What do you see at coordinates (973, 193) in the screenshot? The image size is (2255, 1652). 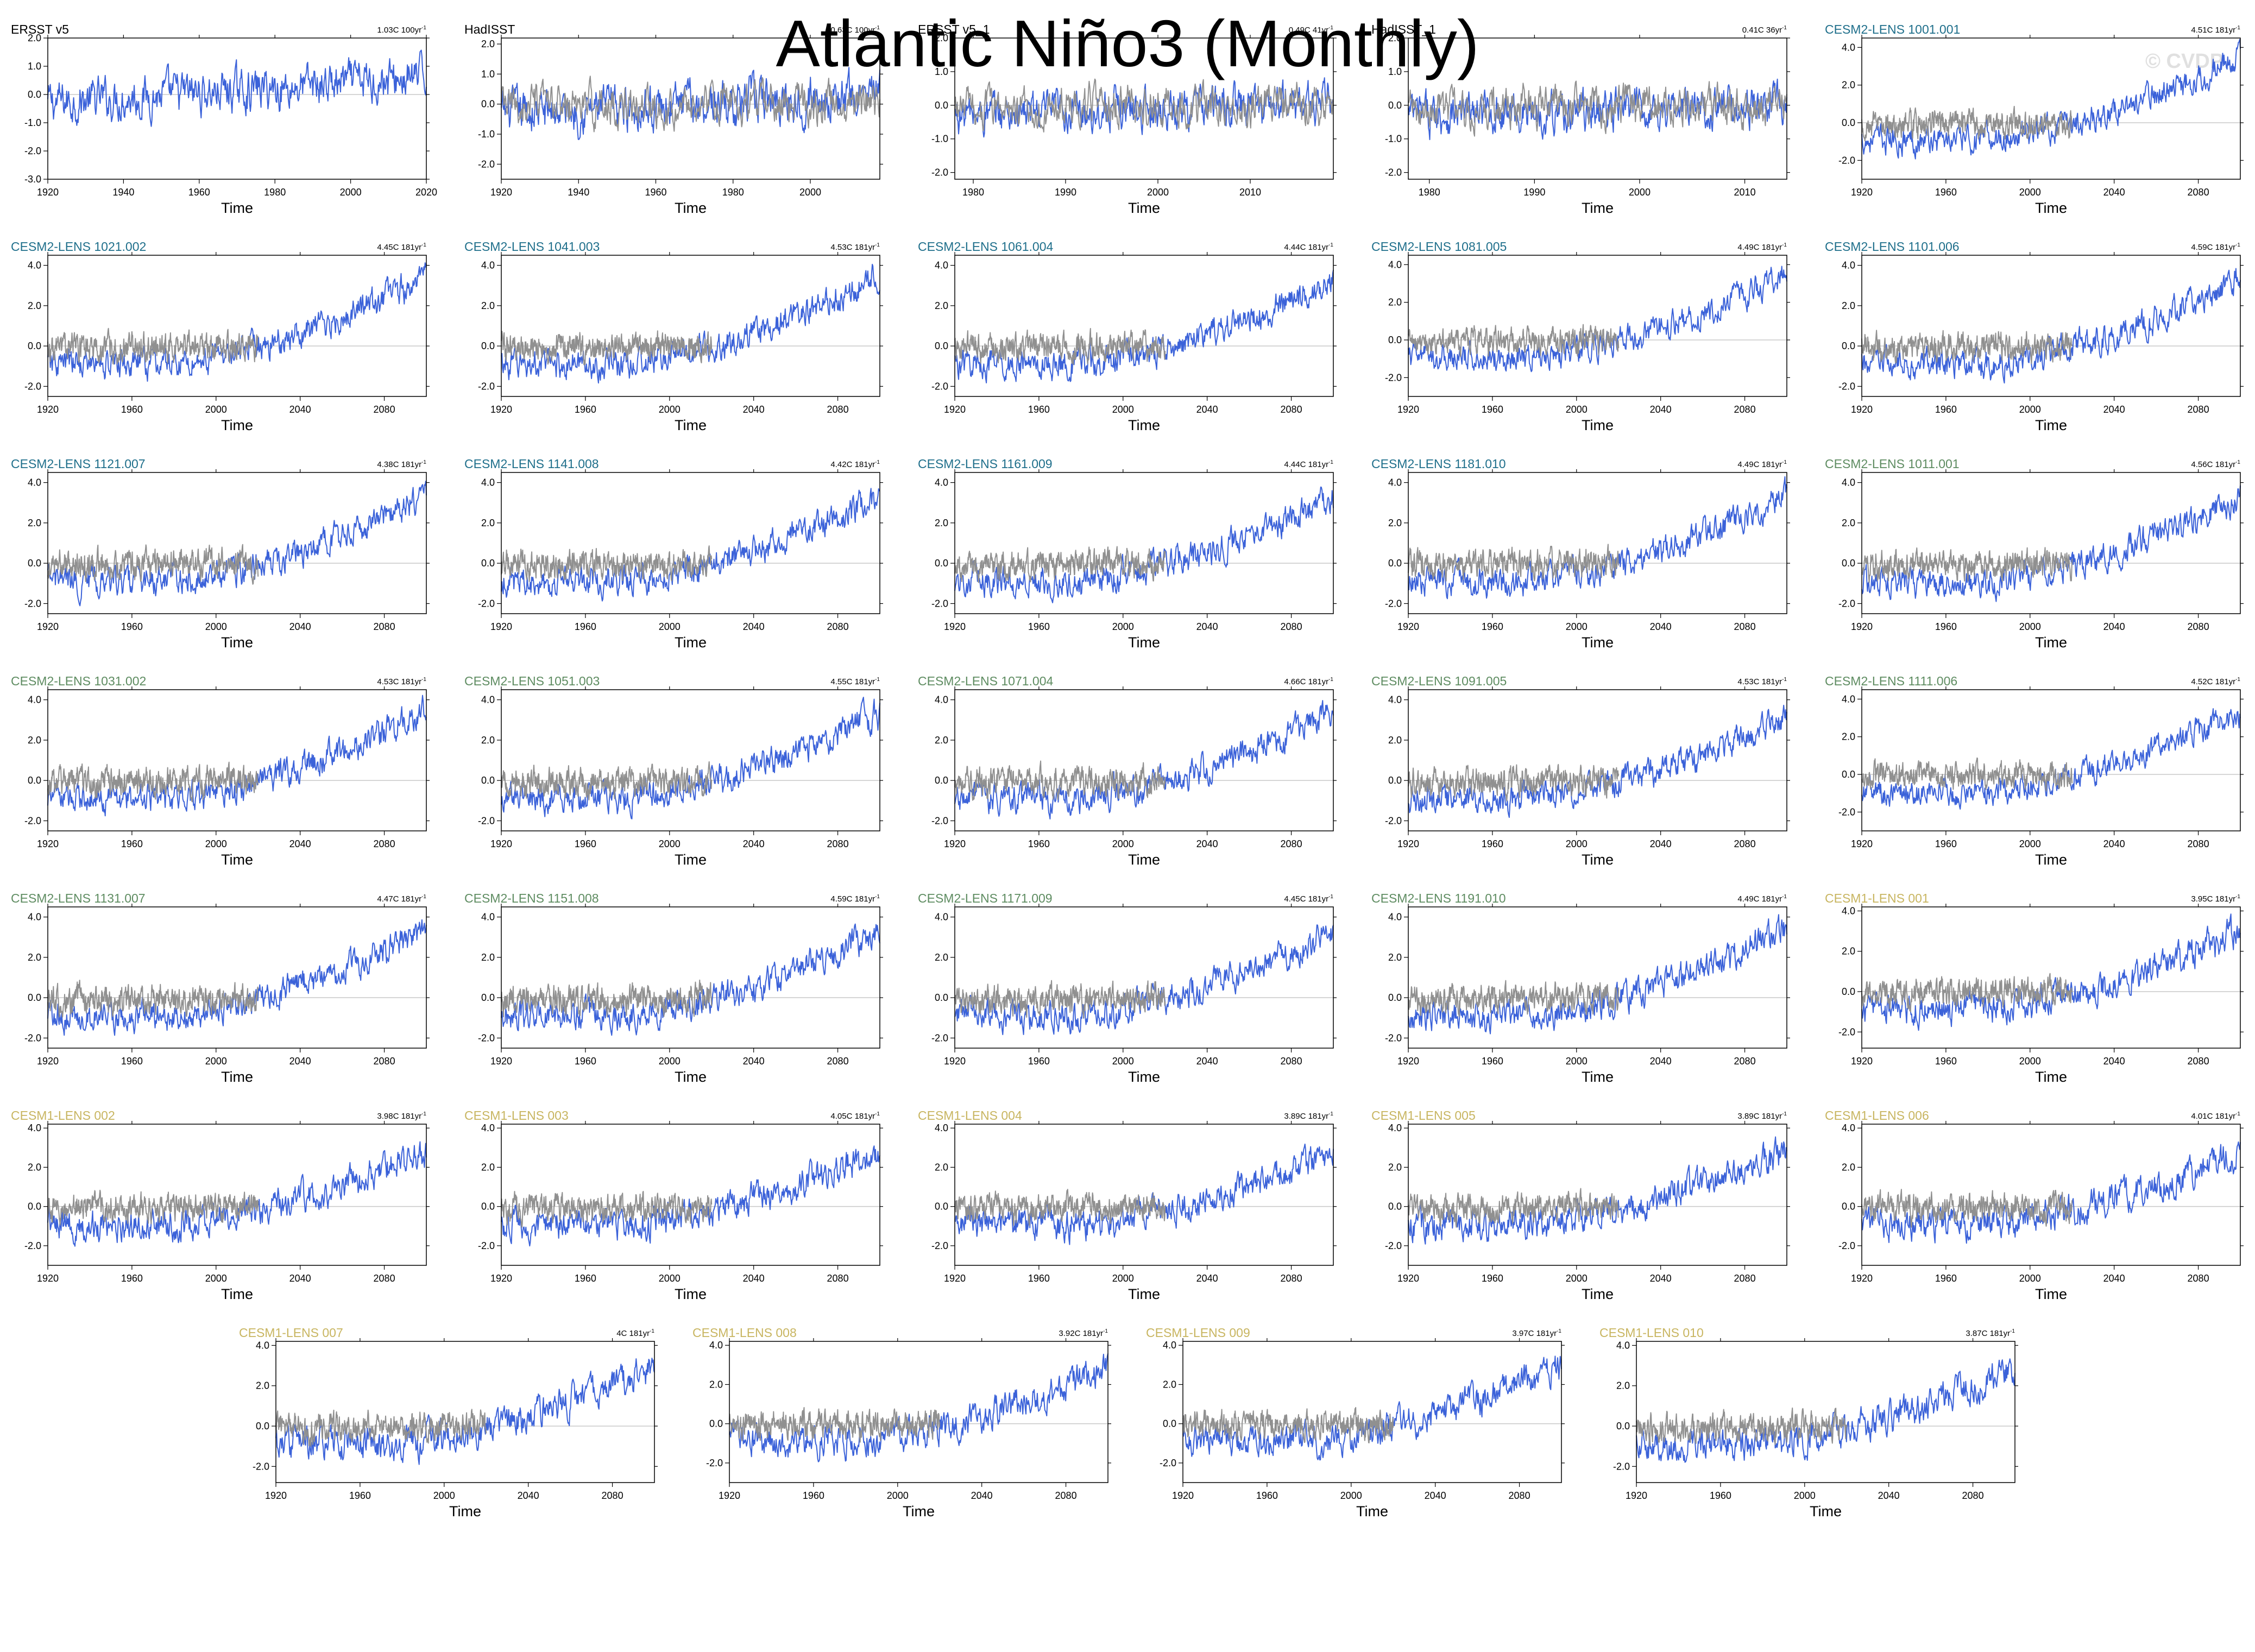 I see `x-tick-label: 1980` at bounding box center [973, 193].